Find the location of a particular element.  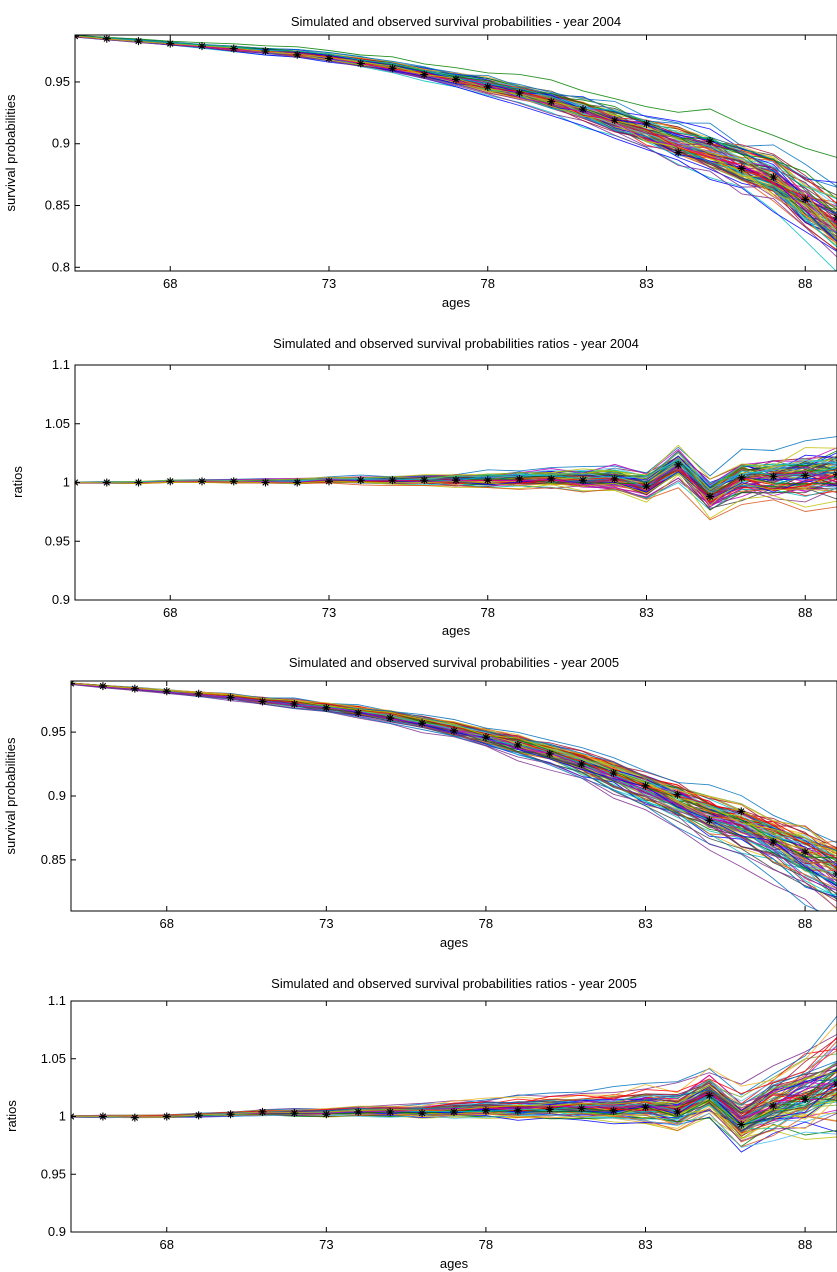

x-tick-label: 73 is located at coordinates (329, 612).